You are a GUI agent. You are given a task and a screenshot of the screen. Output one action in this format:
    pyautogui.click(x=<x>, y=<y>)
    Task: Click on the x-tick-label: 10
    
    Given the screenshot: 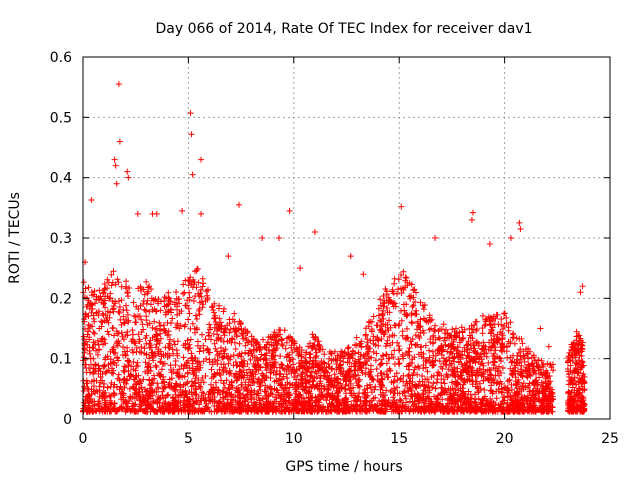 What is the action you would take?
    pyautogui.click(x=294, y=439)
    